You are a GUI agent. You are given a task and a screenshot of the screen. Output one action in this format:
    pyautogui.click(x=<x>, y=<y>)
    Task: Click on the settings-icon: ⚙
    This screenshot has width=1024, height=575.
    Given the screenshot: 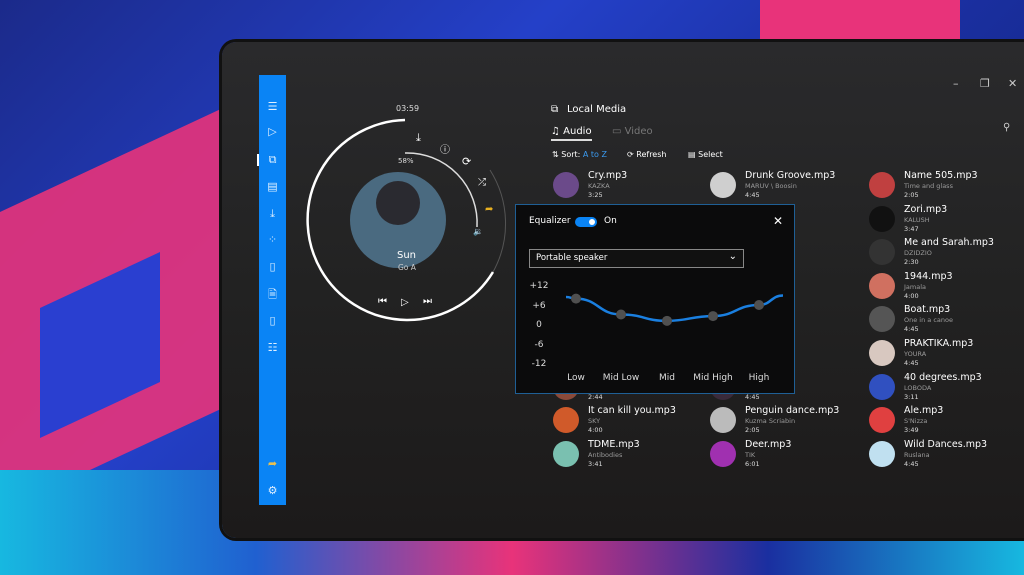 What is the action you would take?
    pyautogui.click(x=272, y=490)
    